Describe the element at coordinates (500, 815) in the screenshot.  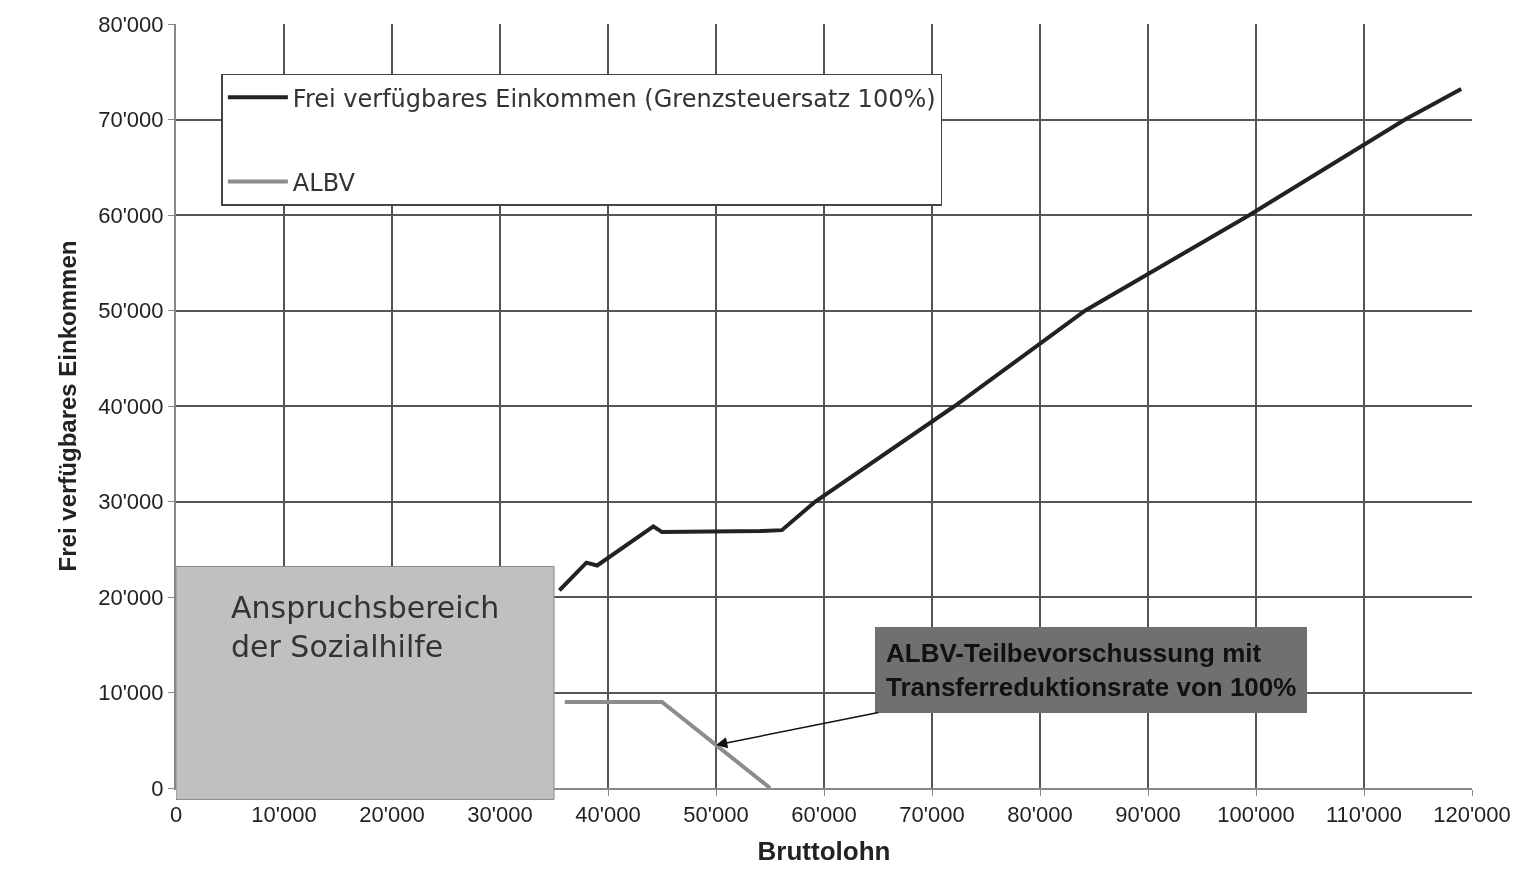
I see `x-tick-label: 30'000` at that location.